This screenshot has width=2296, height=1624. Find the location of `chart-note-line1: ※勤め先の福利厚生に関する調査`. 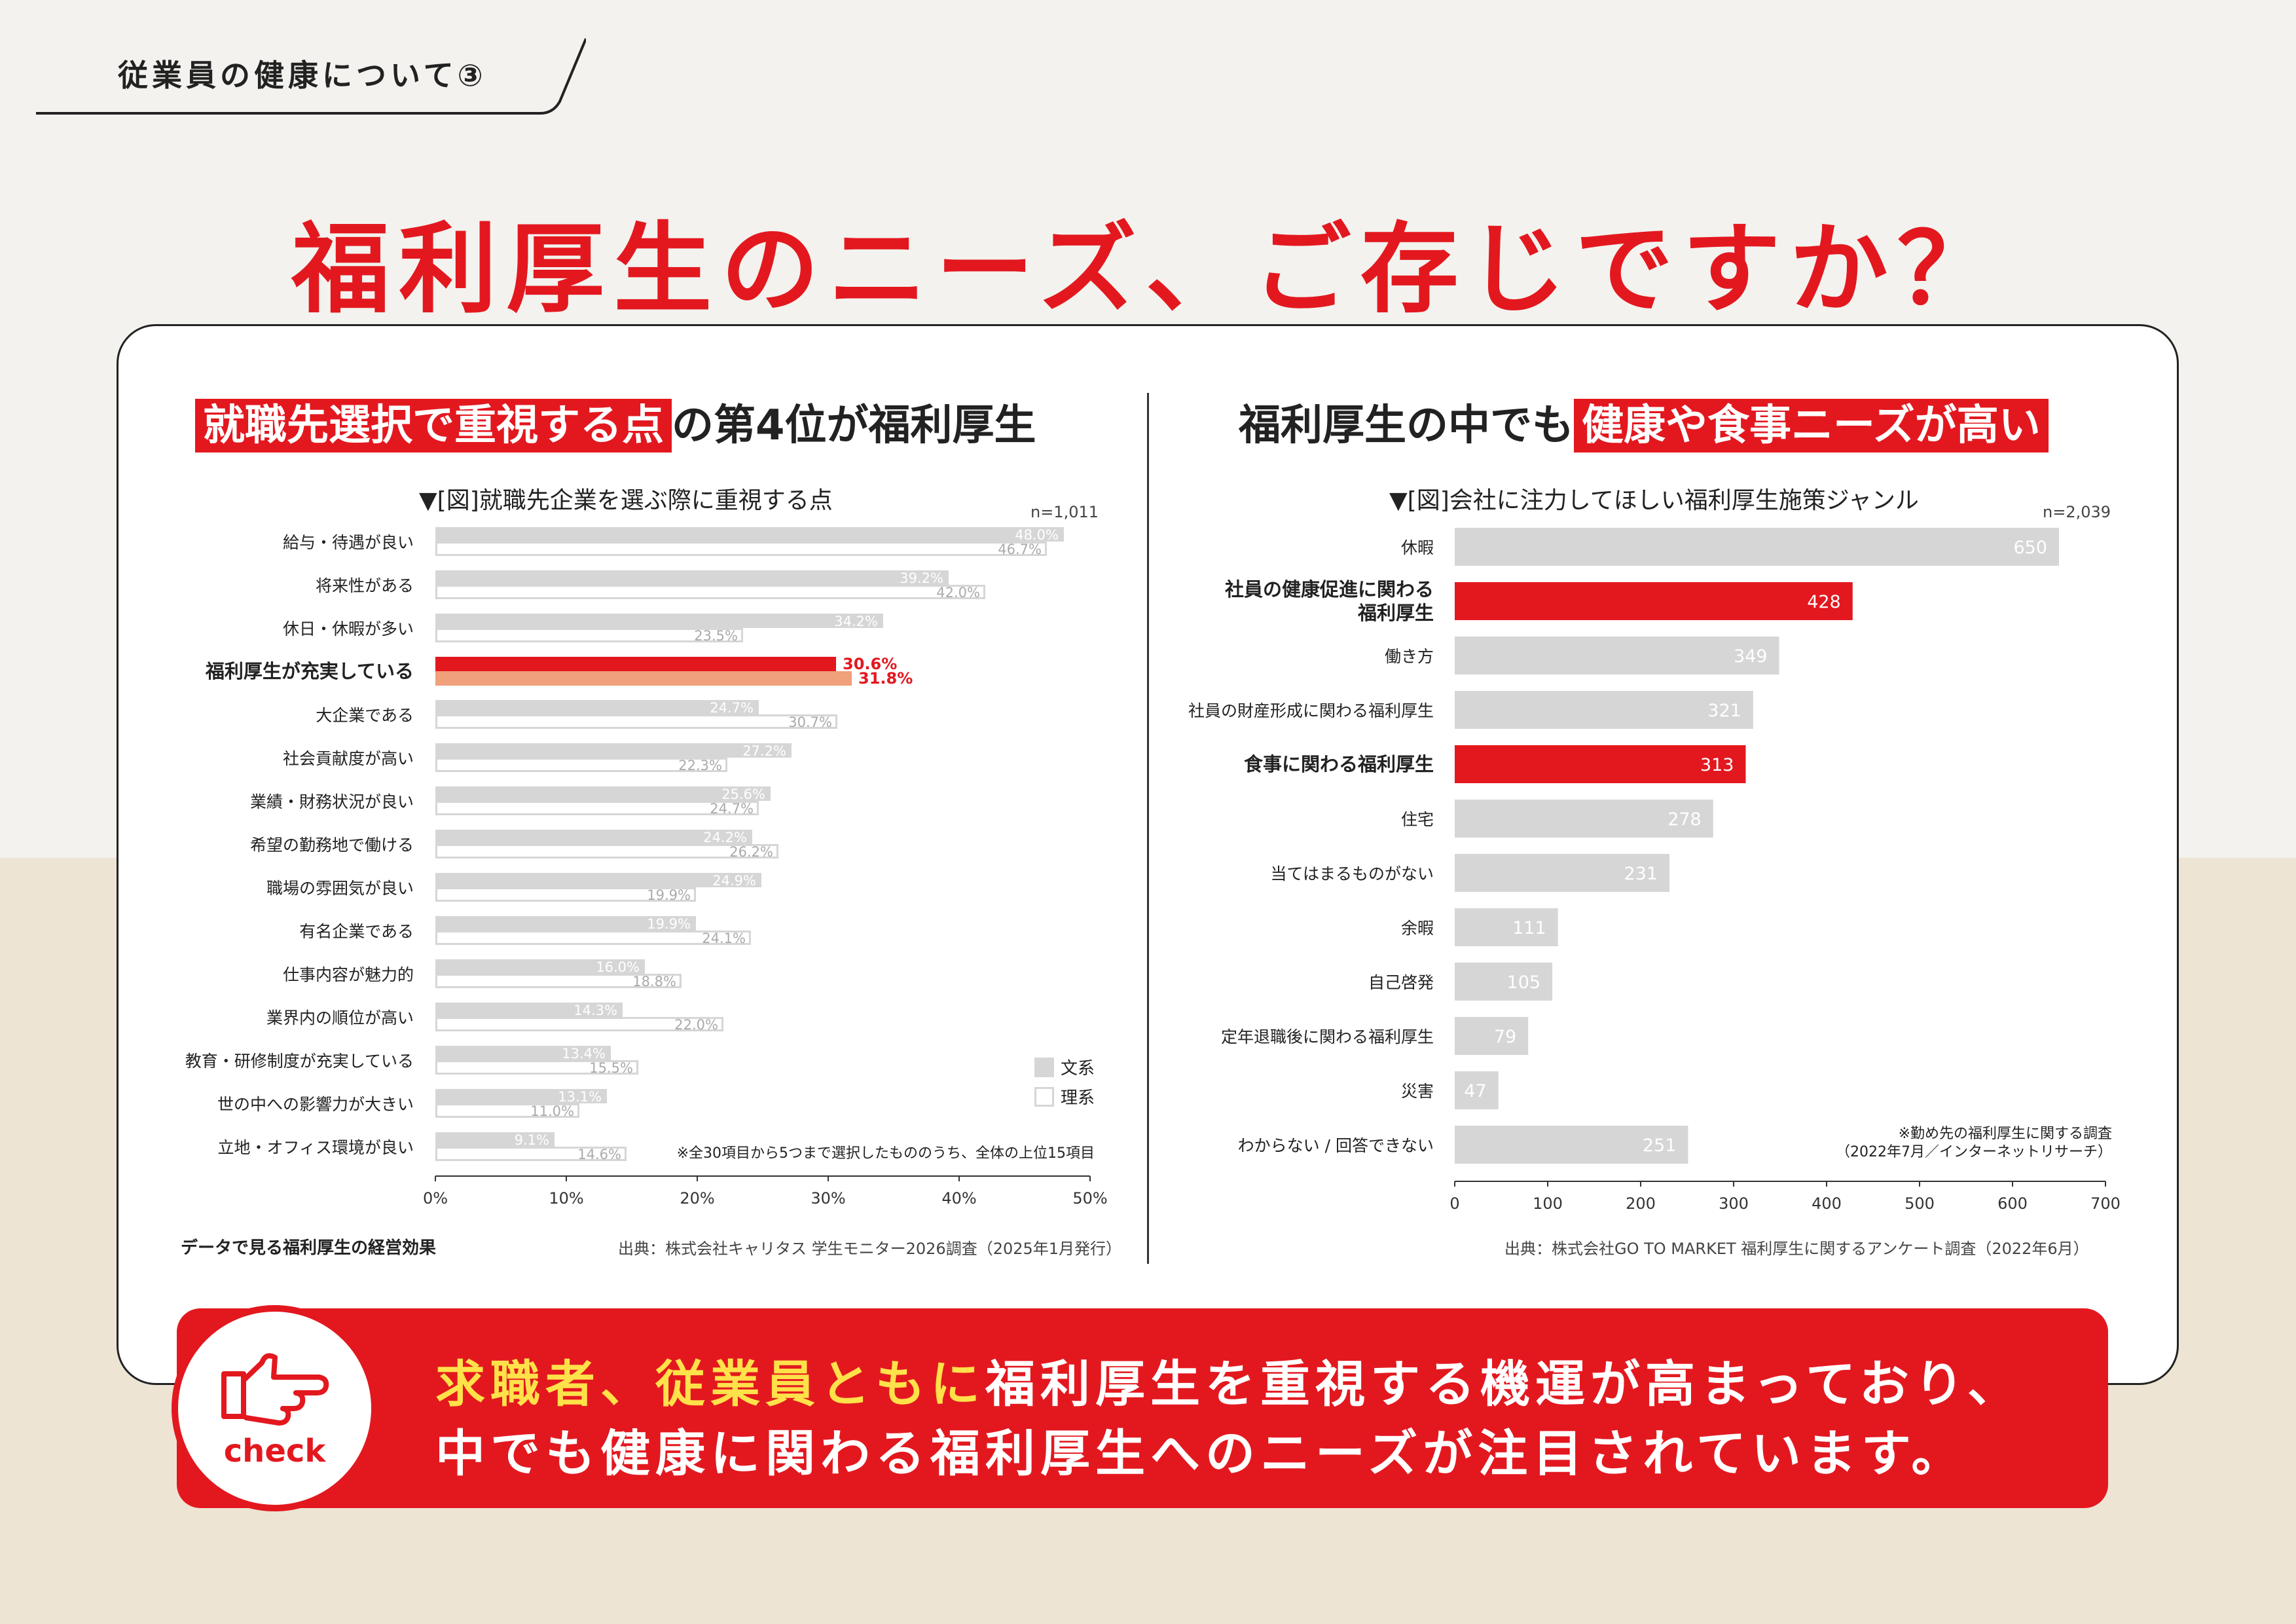

chart-note-line1: ※勤め先の福利厚生に関する調査 is located at coordinates (2005, 1134).